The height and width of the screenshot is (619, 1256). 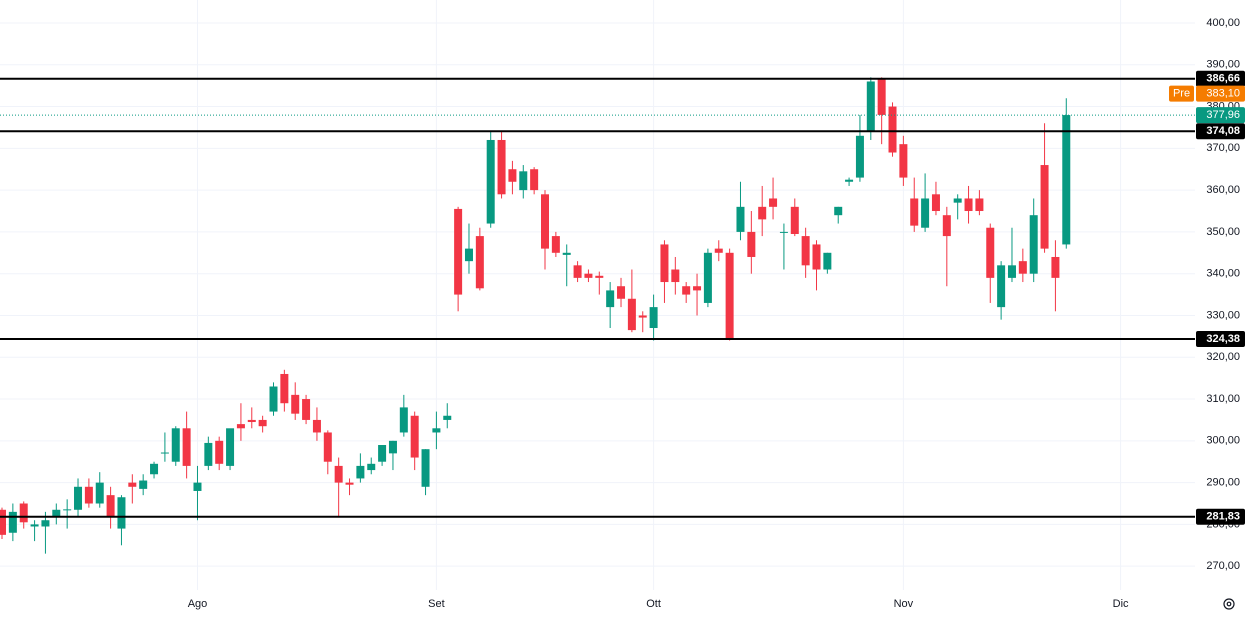 I want to click on y-tick-label: 300,00, so click(x=1223, y=441).